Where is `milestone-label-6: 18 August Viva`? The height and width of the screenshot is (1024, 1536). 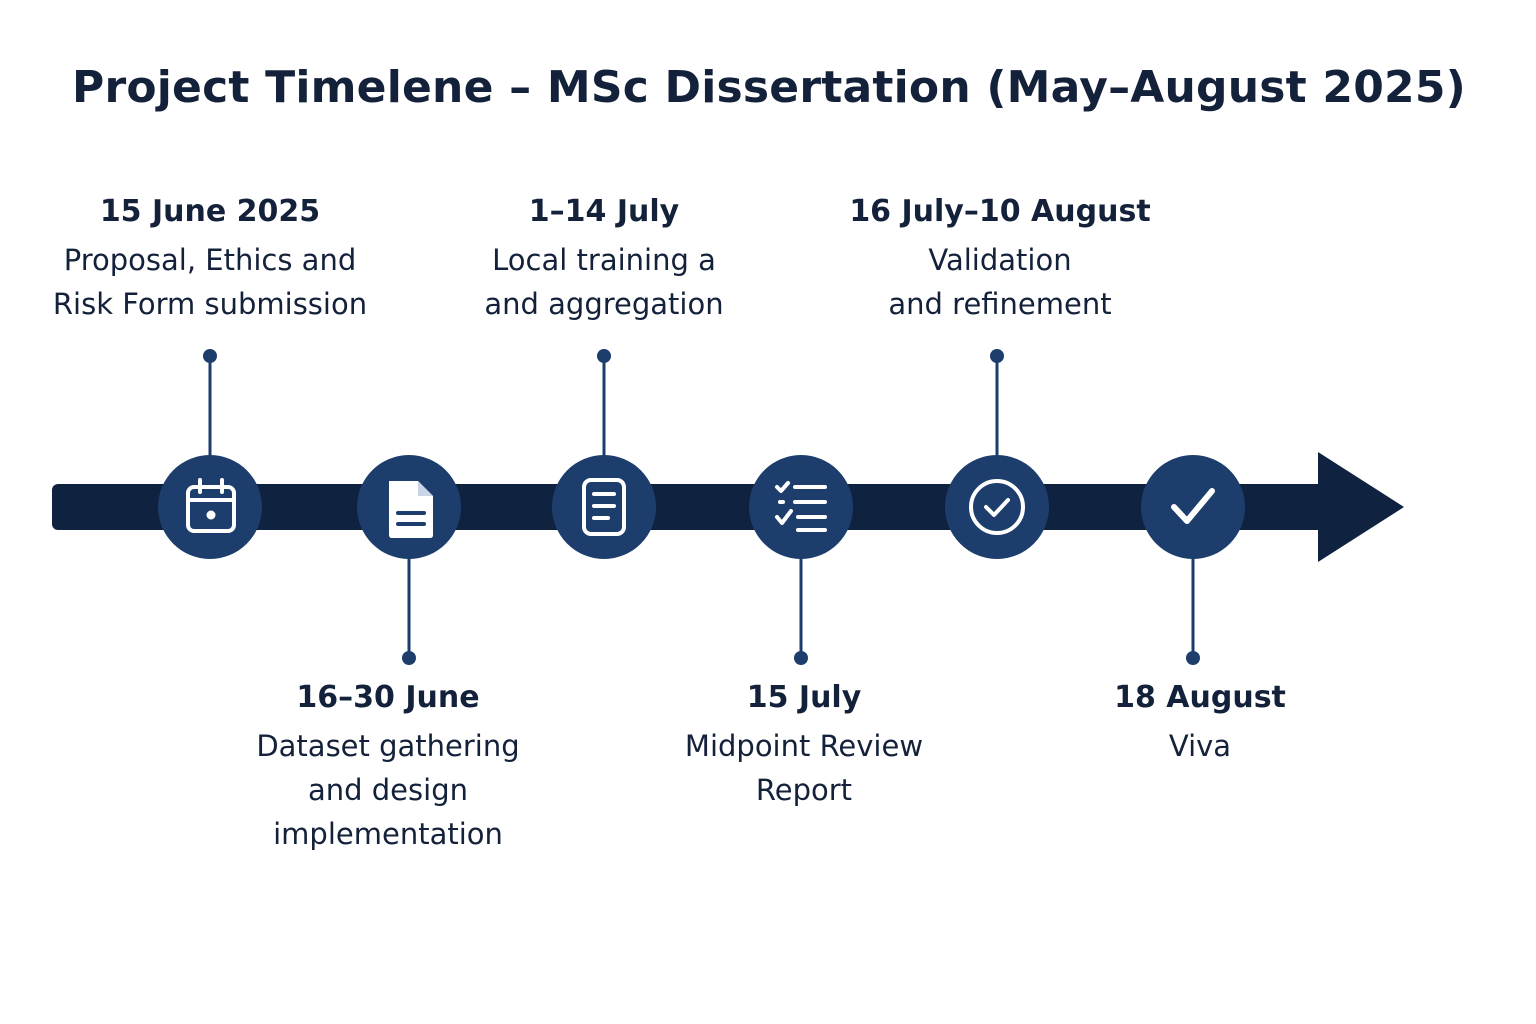
milestone-label-6: 18 August Viva is located at coordinates (1200, 723).